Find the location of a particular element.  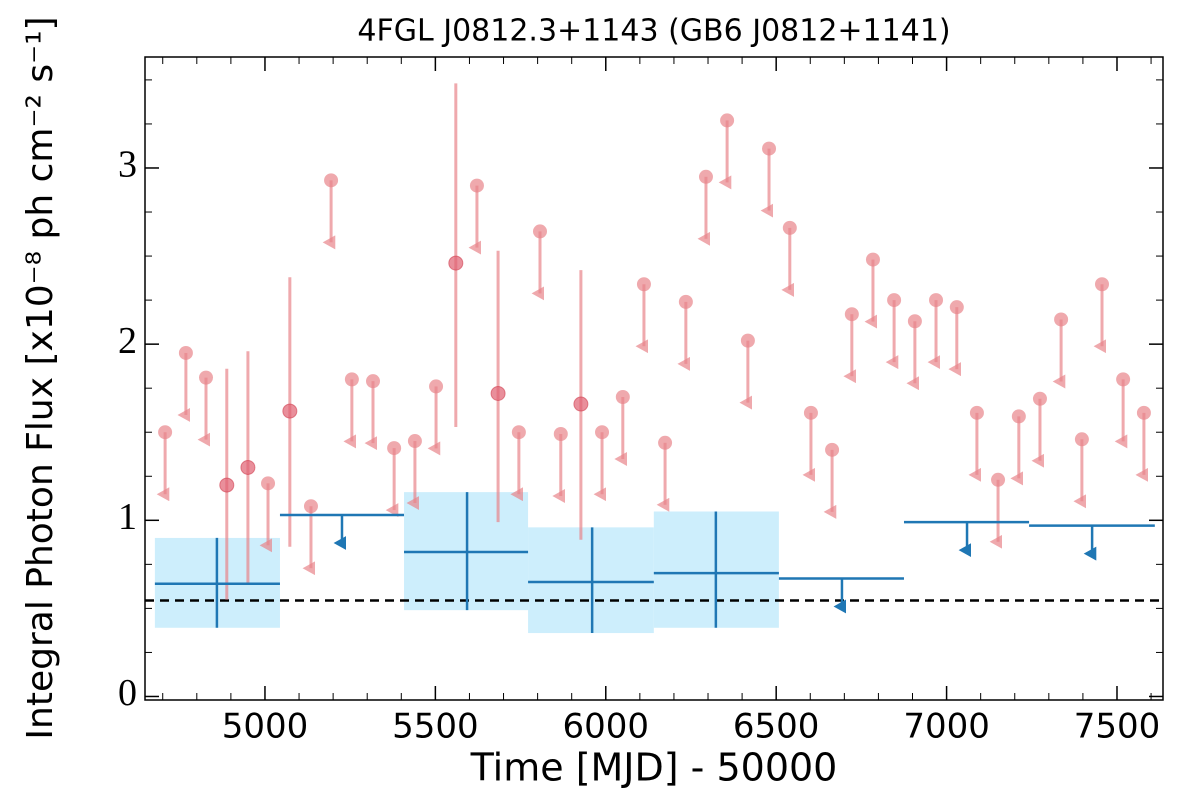

x-tick-label: 7500 is located at coordinates (1117, 727).